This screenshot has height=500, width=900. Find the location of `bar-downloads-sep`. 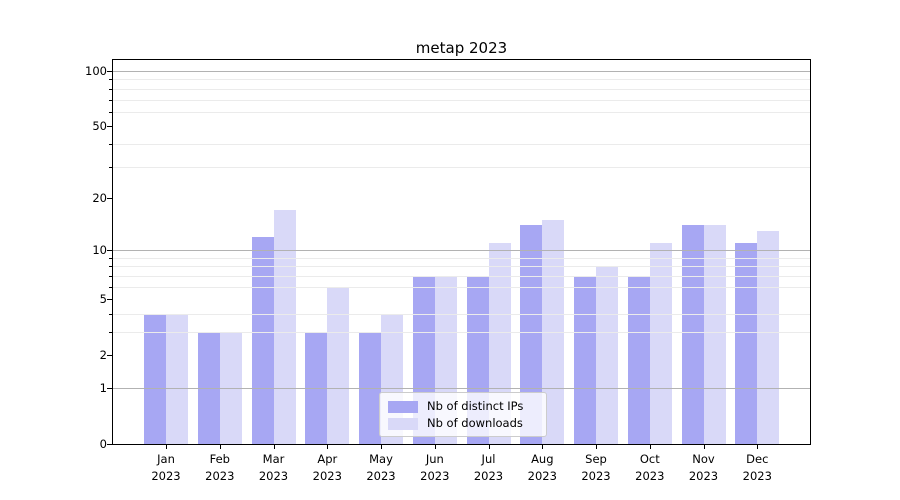

bar-downloads-sep is located at coordinates (607, 355).